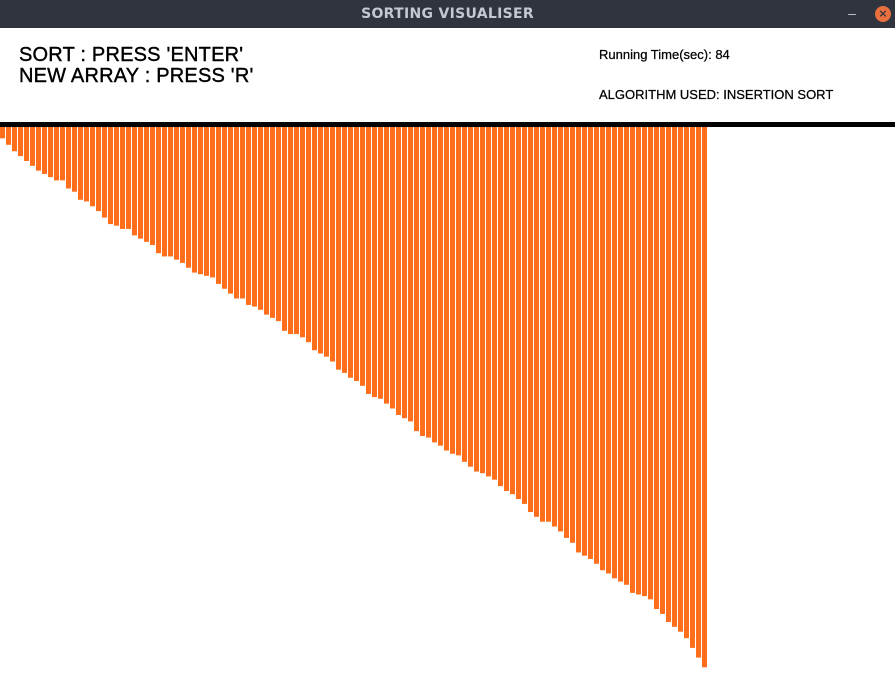 This screenshot has width=895, height=677. Describe the element at coordinates (716, 94) in the screenshot. I see `algorithm-used: ALGORITHM USED: INSERTION SORT` at that location.